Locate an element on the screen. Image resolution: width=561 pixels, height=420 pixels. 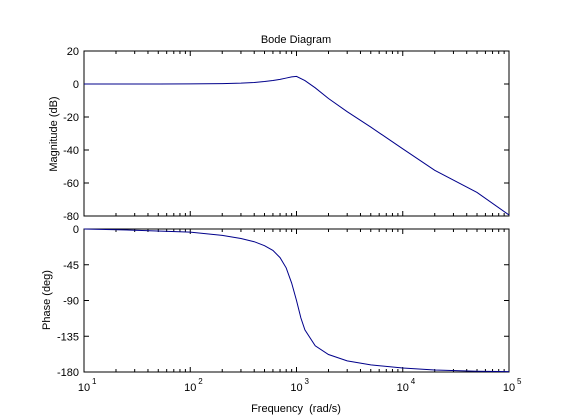
phase-y-tick-label: -135 is located at coordinates (68, 337).